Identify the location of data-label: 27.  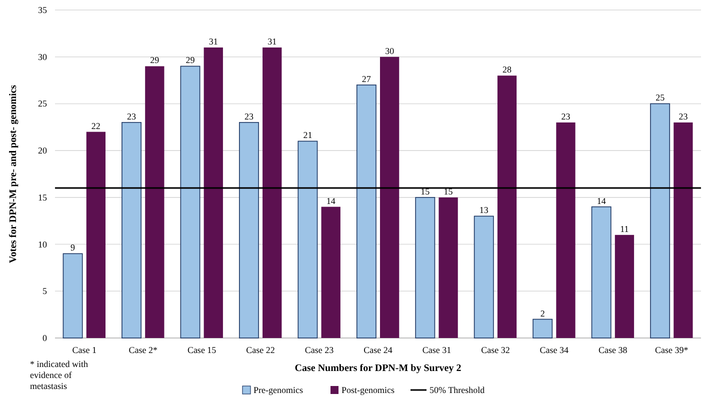
(367, 79).